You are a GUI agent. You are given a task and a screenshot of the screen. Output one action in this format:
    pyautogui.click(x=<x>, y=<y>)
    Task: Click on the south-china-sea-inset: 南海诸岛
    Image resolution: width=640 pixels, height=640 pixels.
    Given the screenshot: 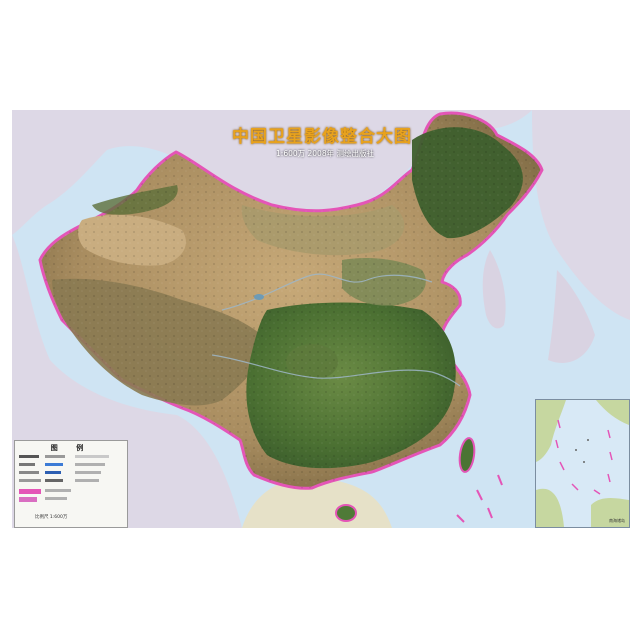 What is the action you would take?
    pyautogui.click(x=582, y=463)
    